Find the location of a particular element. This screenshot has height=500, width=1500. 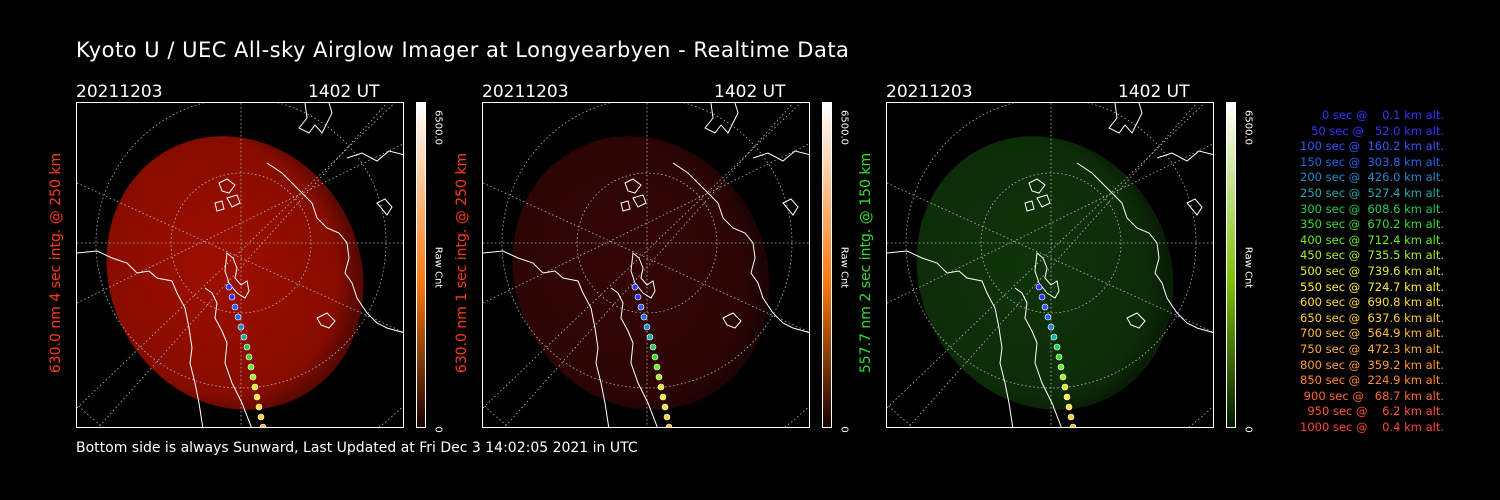

legend-entry: 100 sec @ 160.2 km alt. is located at coordinates (1370, 146).